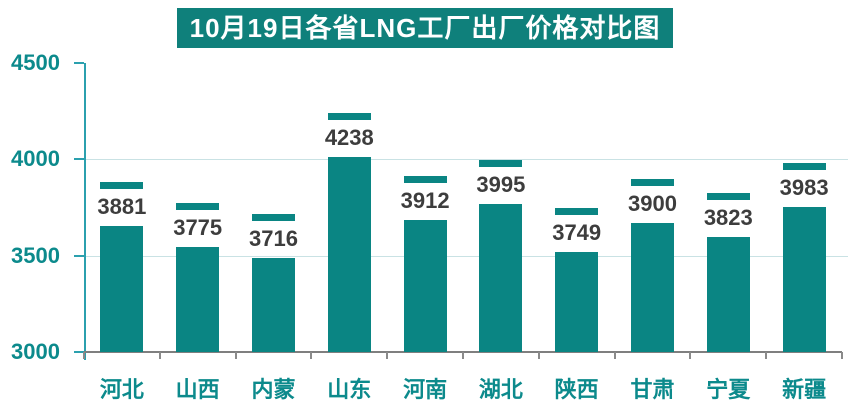  What do you see at coordinates (35, 351) in the screenshot?
I see `y-axis-tick-label: 3000` at bounding box center [35, 351].